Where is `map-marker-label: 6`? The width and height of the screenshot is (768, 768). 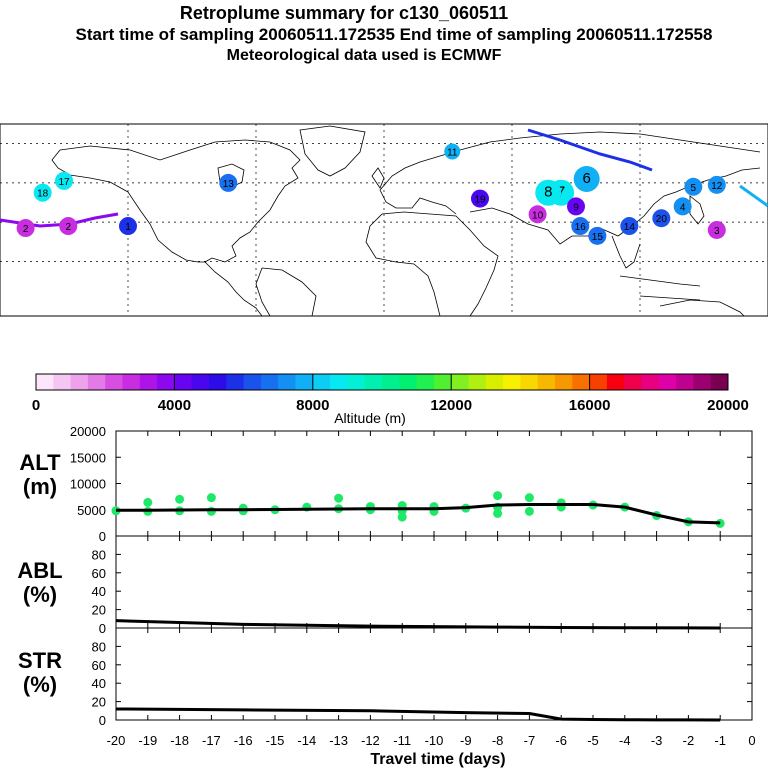
map-marker-label: 6 is located at coordinates (586, 178).